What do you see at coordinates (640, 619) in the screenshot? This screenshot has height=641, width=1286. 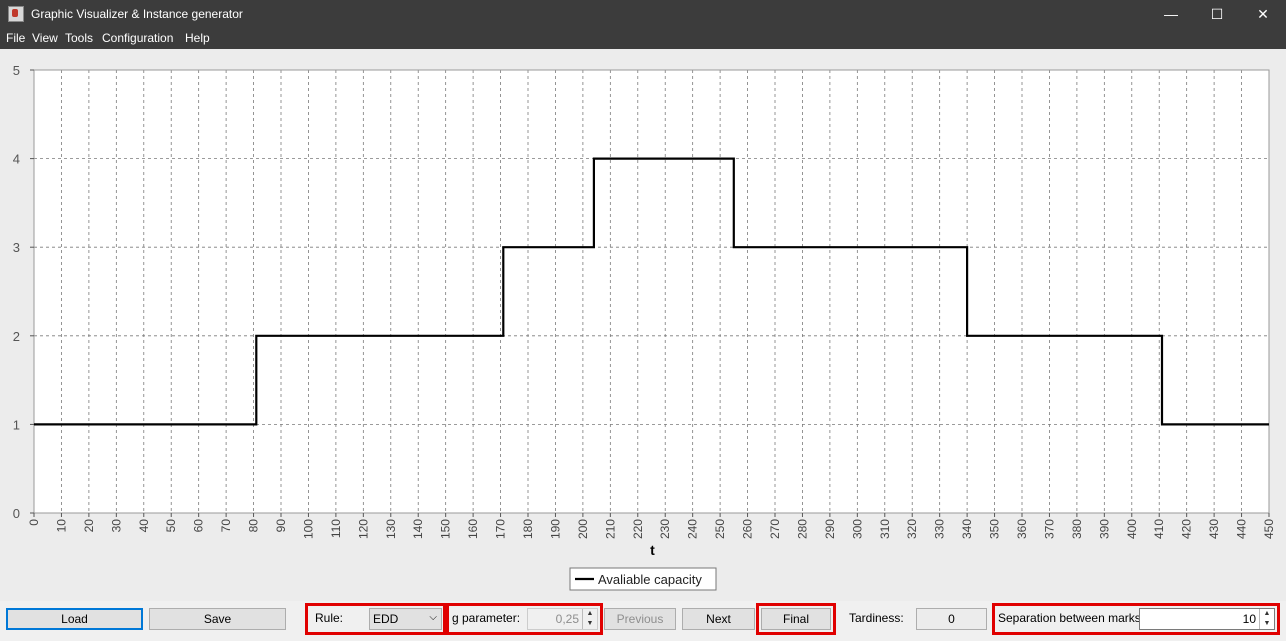 I see `previous-button: Previous` at bounding box center [640, 619].